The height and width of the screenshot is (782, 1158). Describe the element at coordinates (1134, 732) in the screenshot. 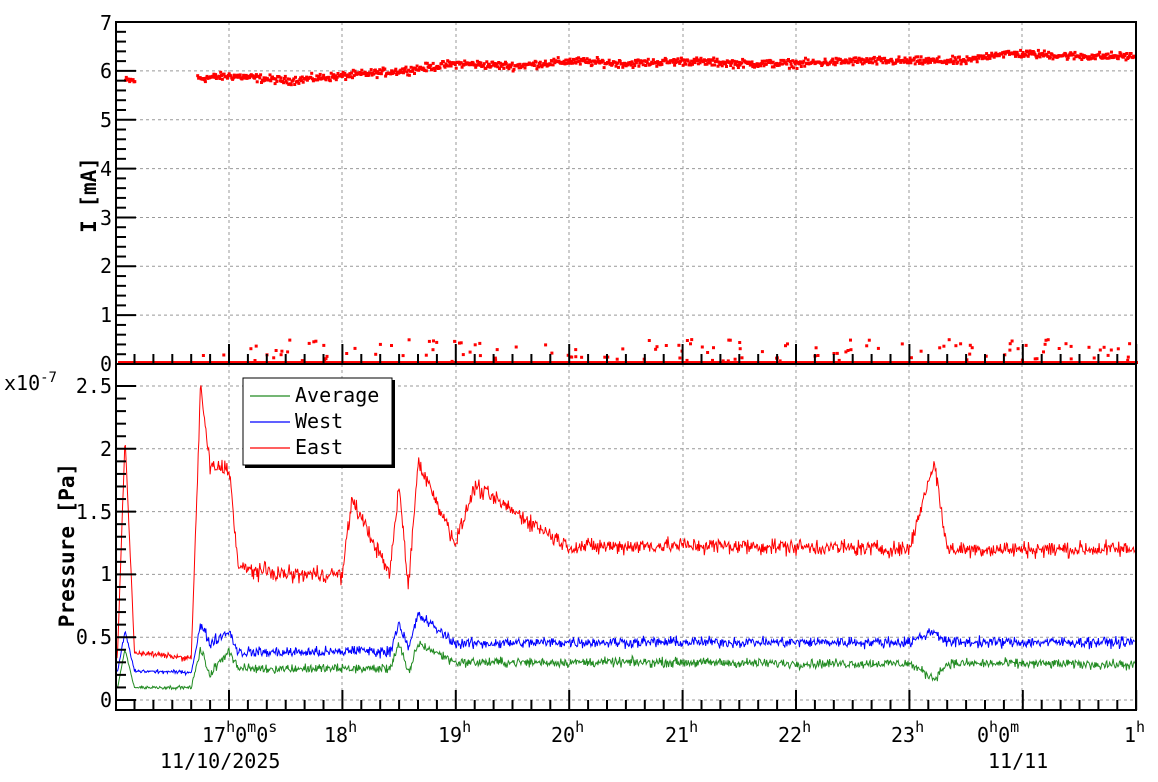

I see `x-tick-label-1h: 1h` at that location.